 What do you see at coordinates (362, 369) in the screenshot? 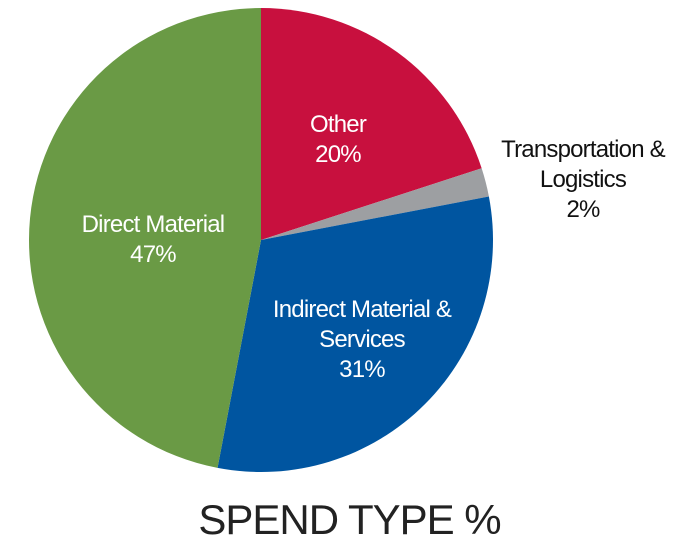
I see `value-label: 31%` at bounding box center [362, 369].